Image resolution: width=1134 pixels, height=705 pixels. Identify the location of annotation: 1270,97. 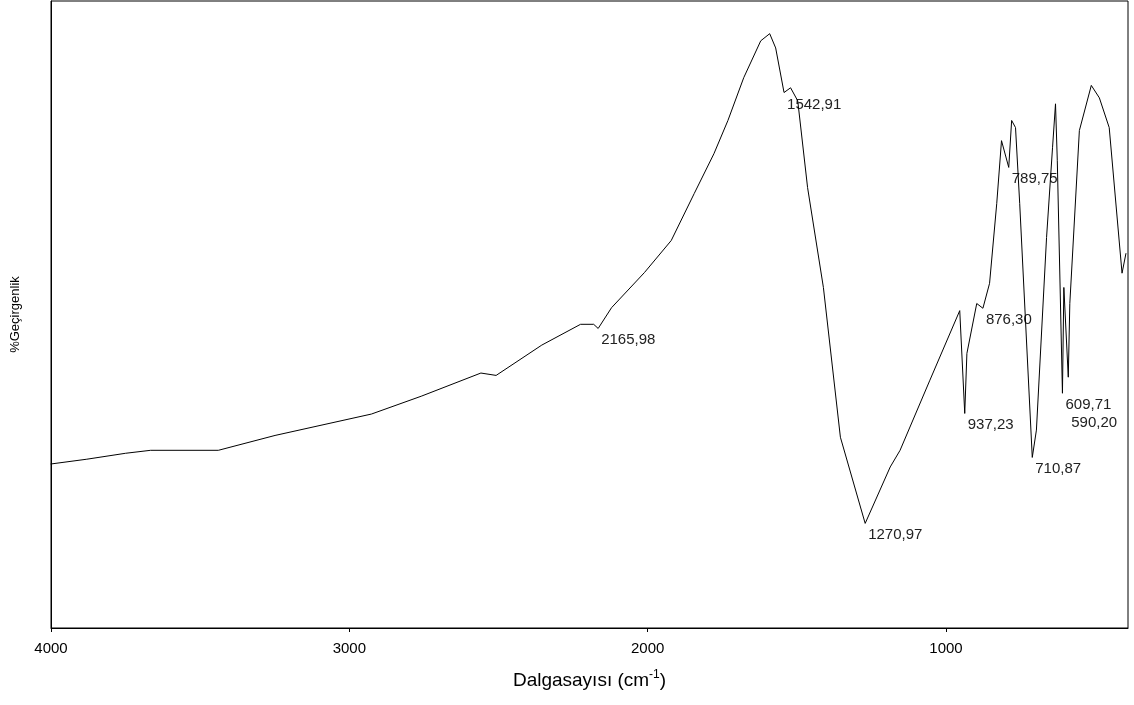
(895, 534).